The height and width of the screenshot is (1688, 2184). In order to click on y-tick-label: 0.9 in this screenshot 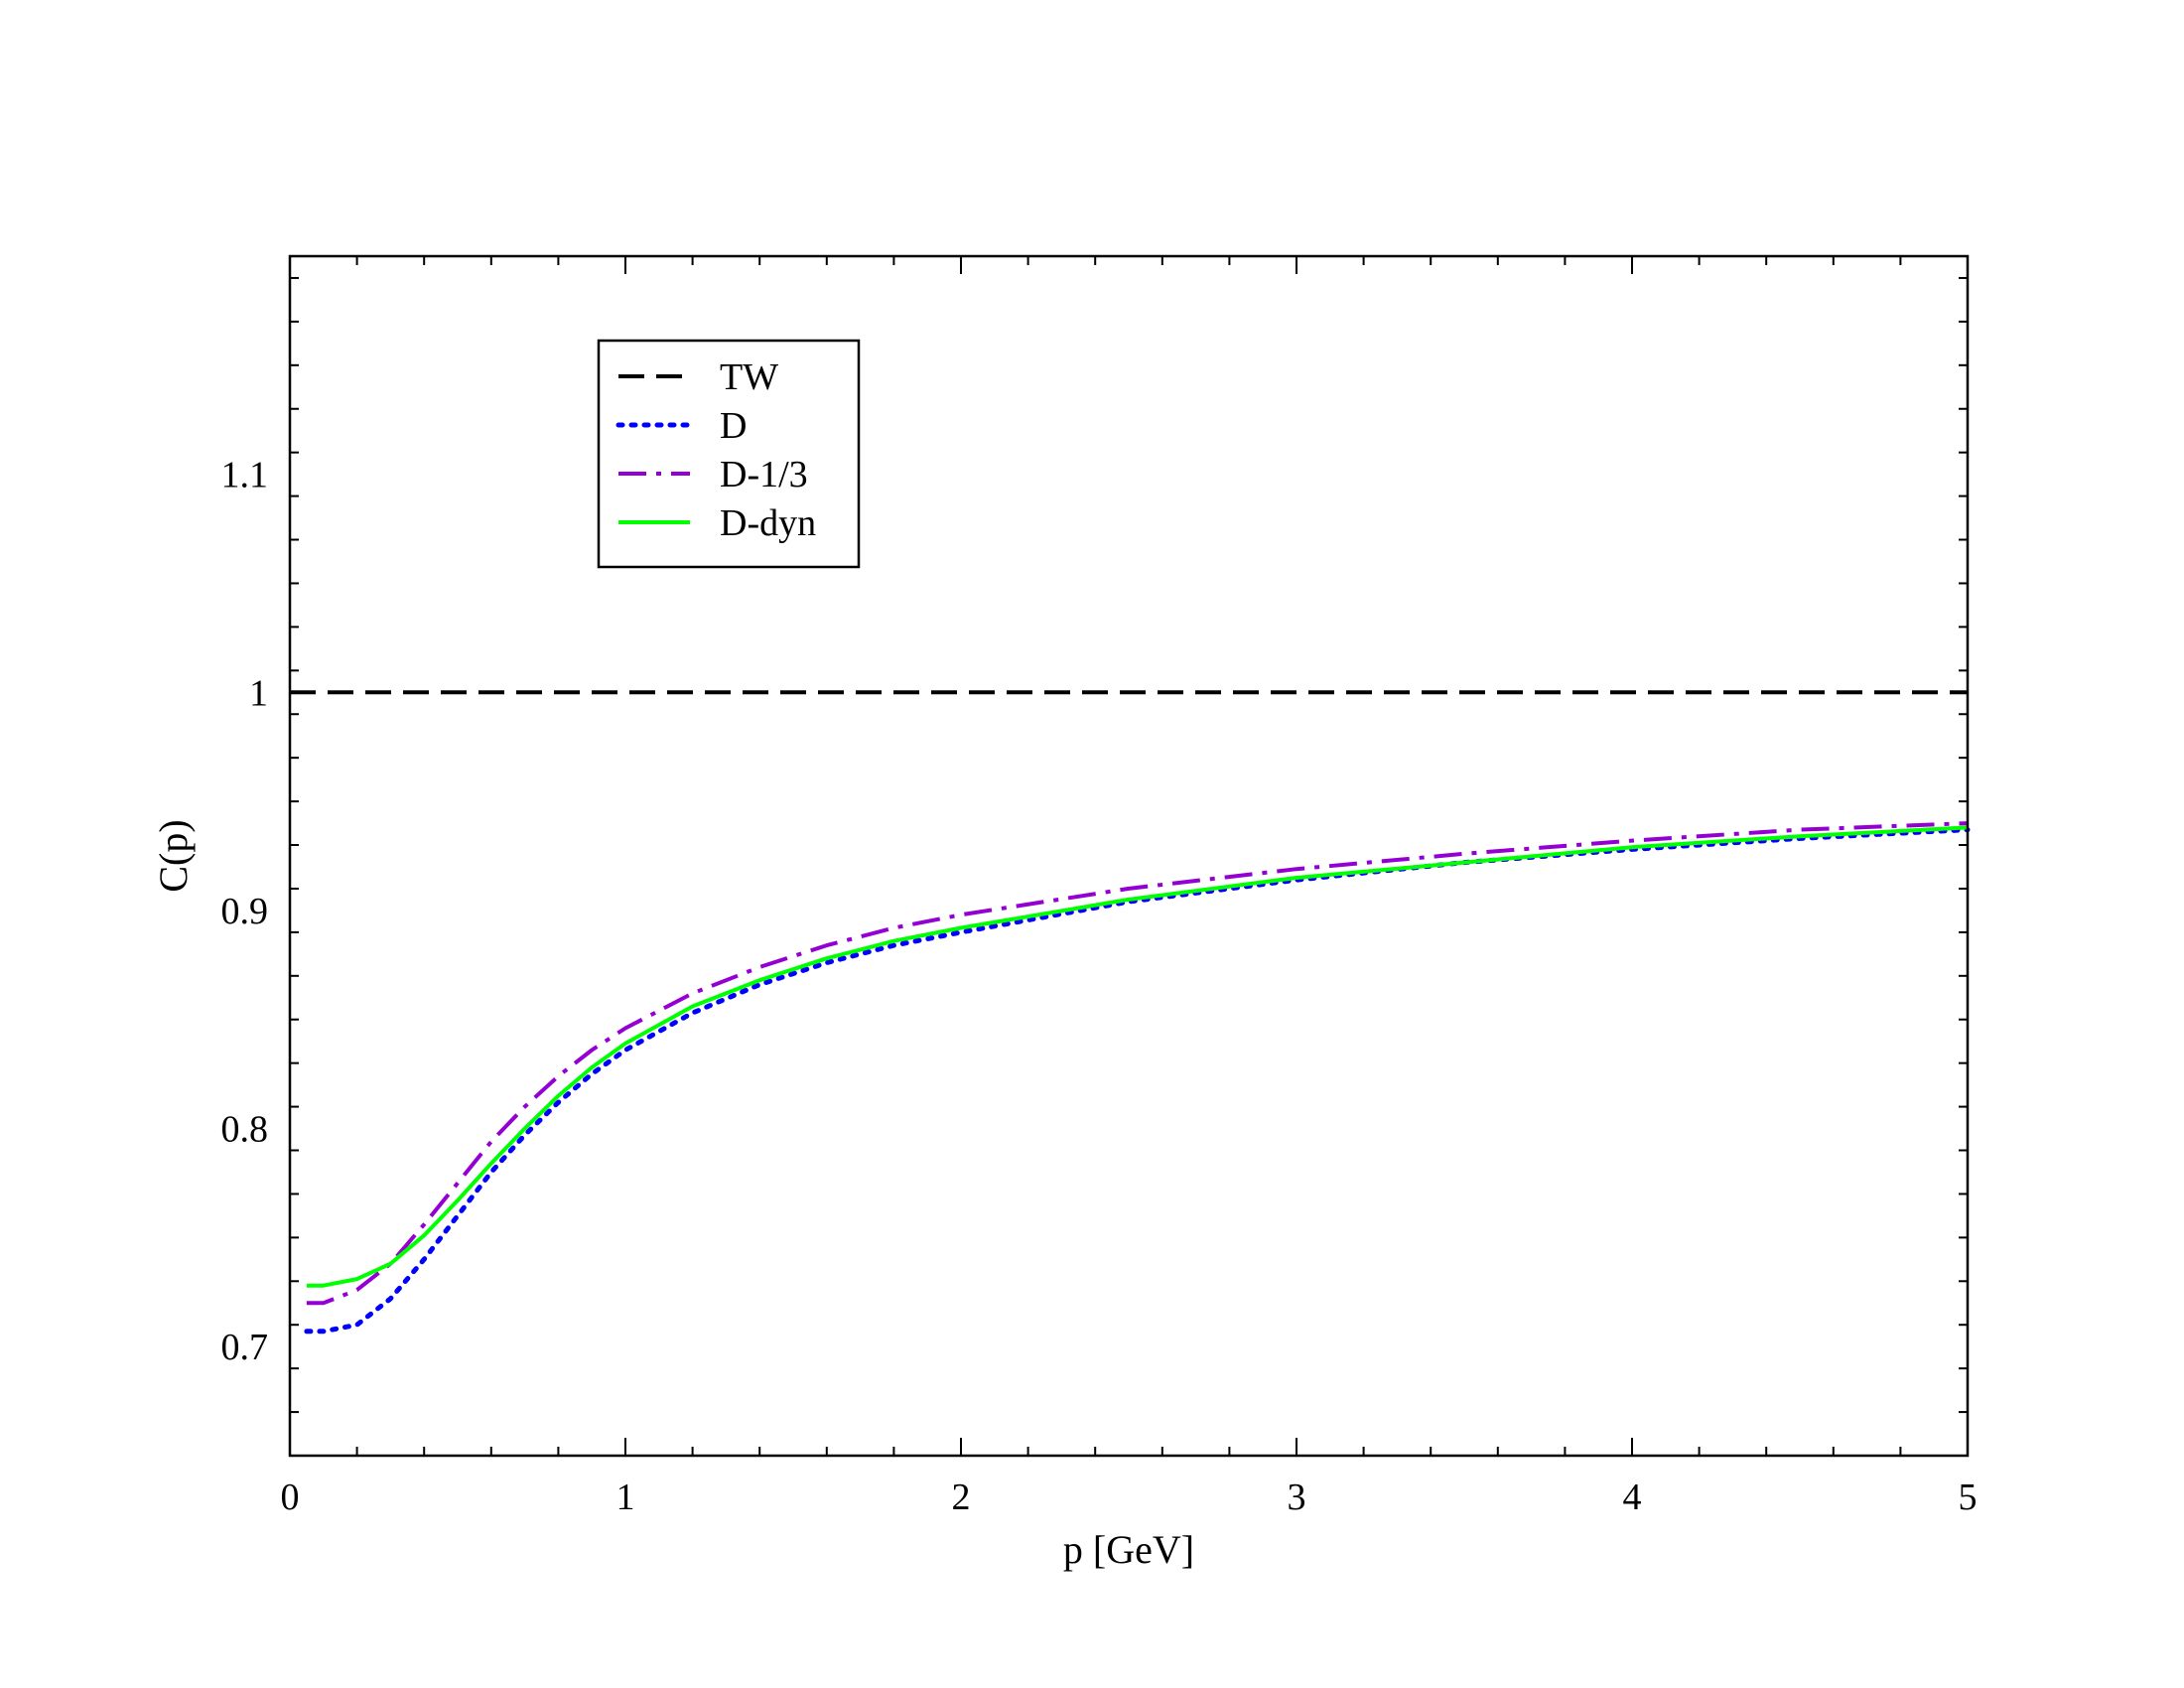, I will do `click(245, 911)`.